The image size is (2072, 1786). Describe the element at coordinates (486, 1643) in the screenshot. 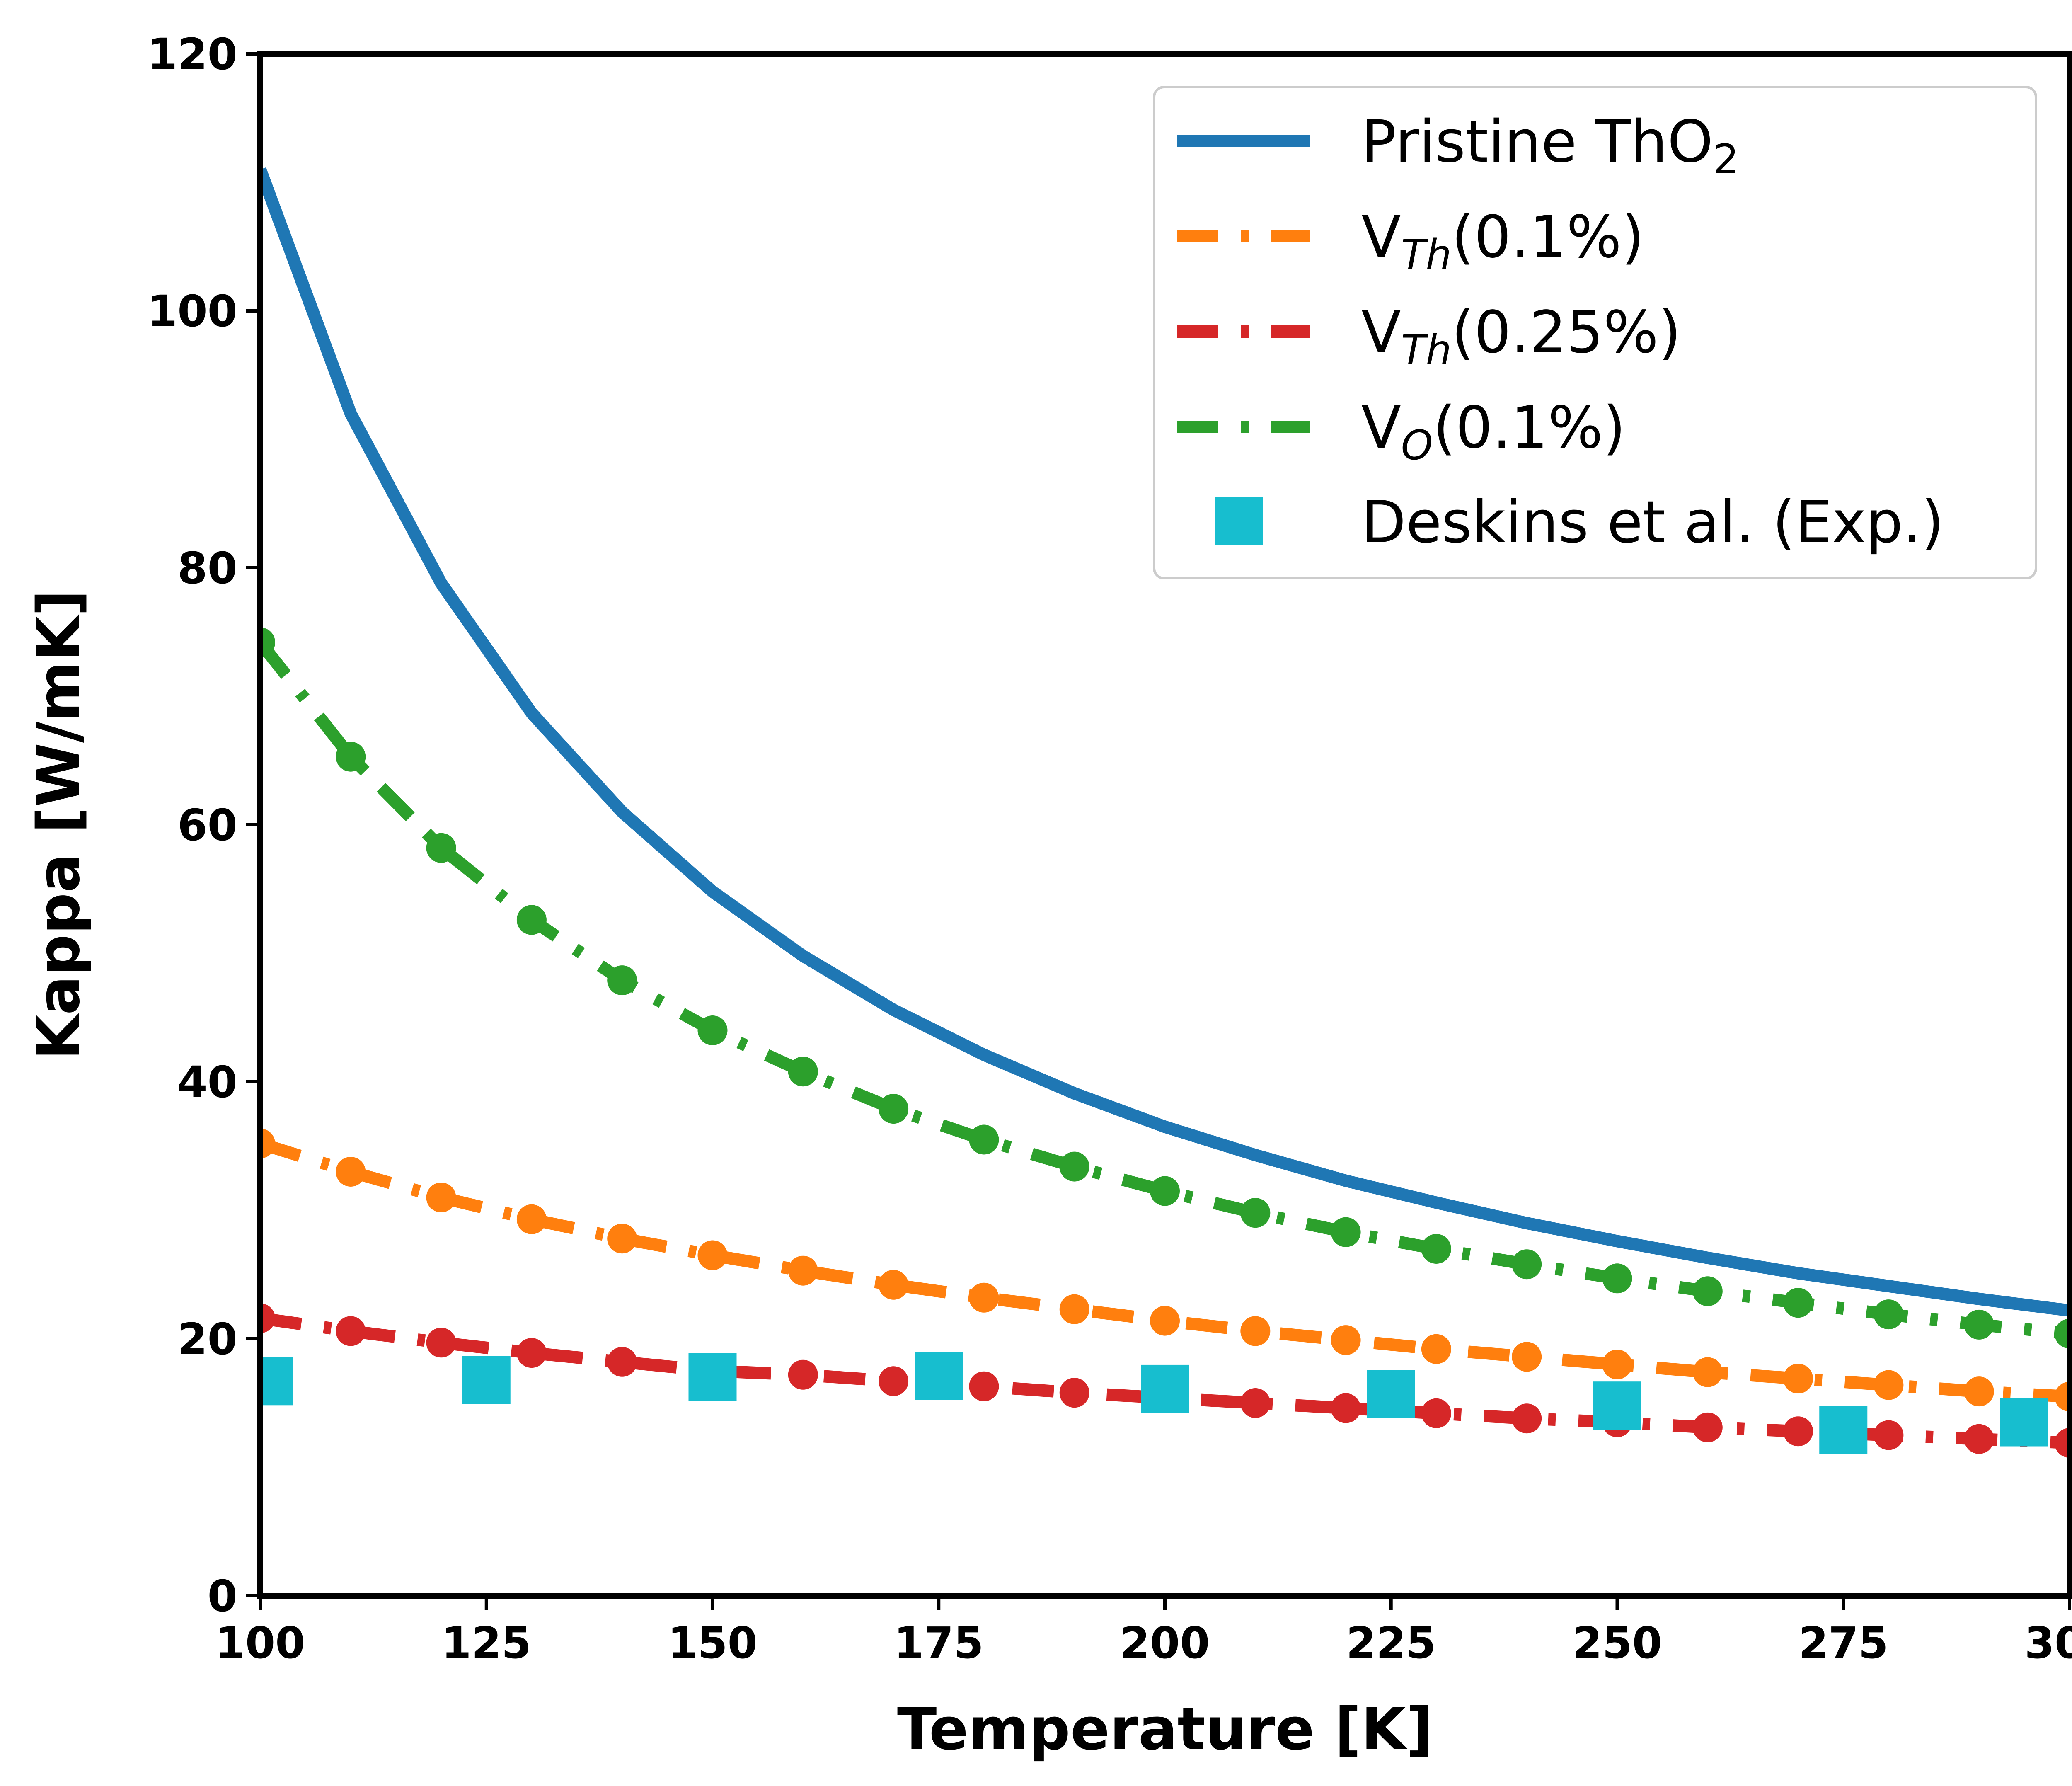

I see `x-tick-label: 125` at that location.